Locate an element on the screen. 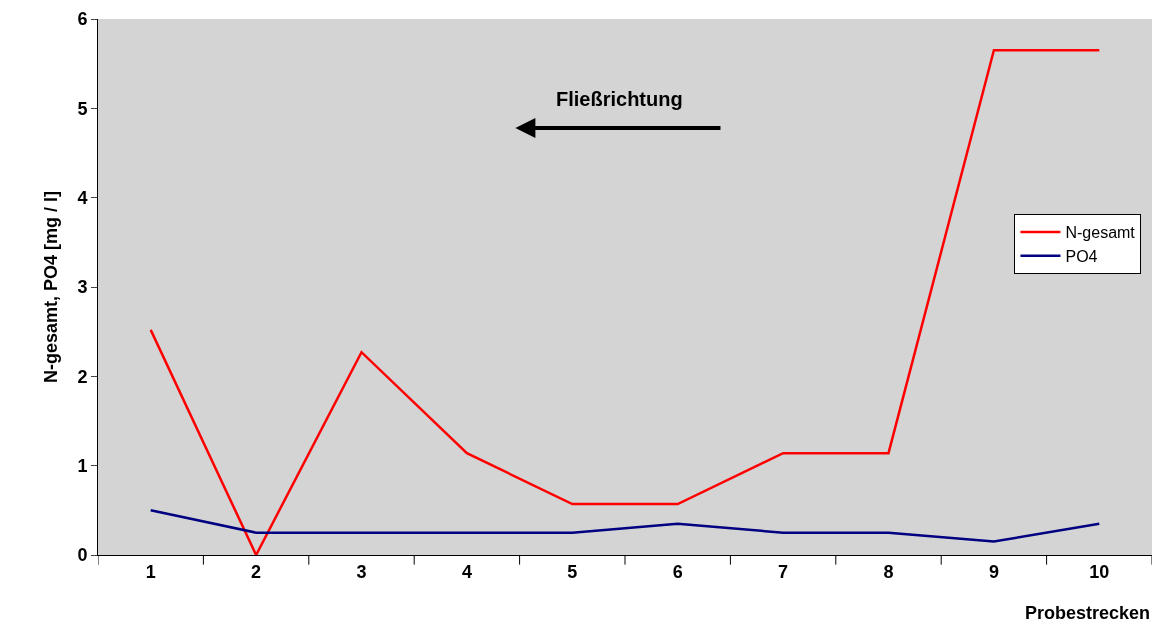 This screenshot has width=1155, height=634. x-tick-label: 6 is located at coordinates (677, 571).